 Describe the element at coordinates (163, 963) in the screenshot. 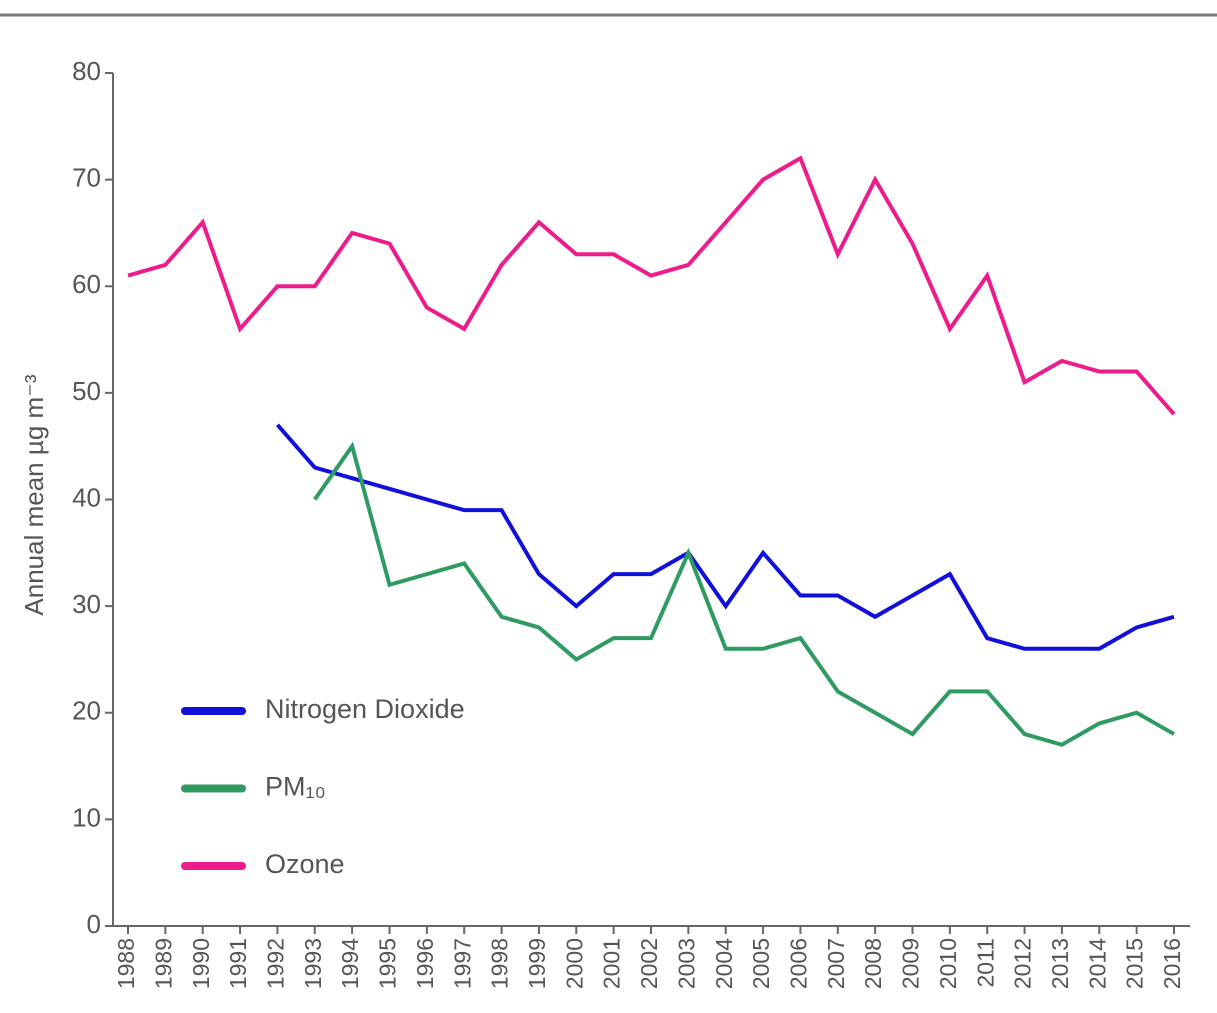

I see `x-tick-label: 1989` at that location.